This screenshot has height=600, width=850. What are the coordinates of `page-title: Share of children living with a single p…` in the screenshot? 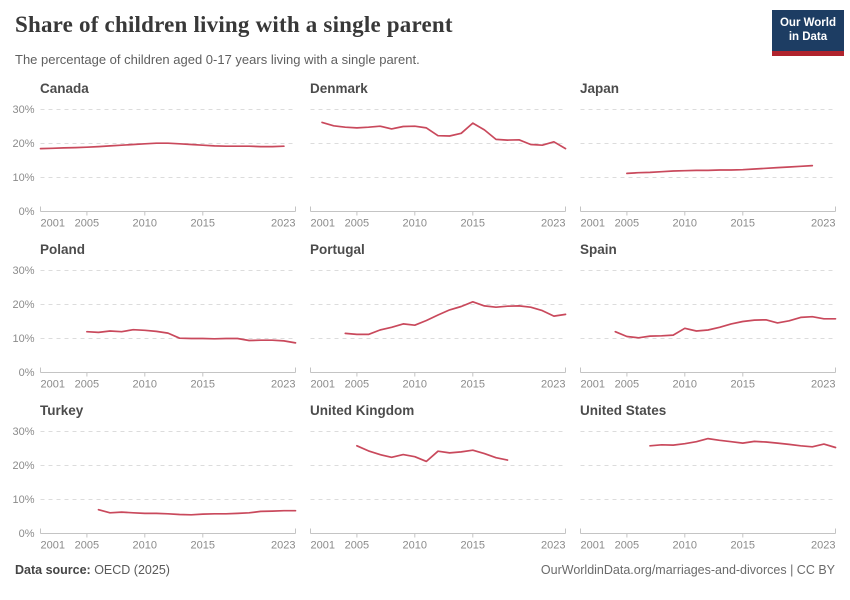 It's located at (234, 24).